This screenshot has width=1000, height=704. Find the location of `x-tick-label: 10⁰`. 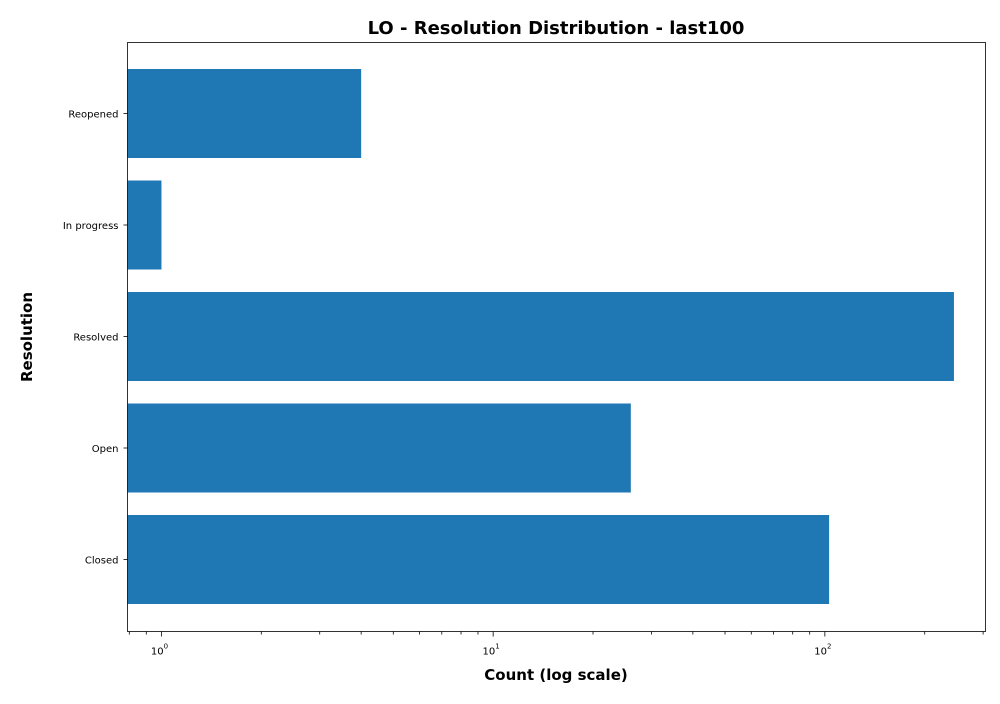

x-tick-label: 10⁰ is located at coordinates (159, 650).